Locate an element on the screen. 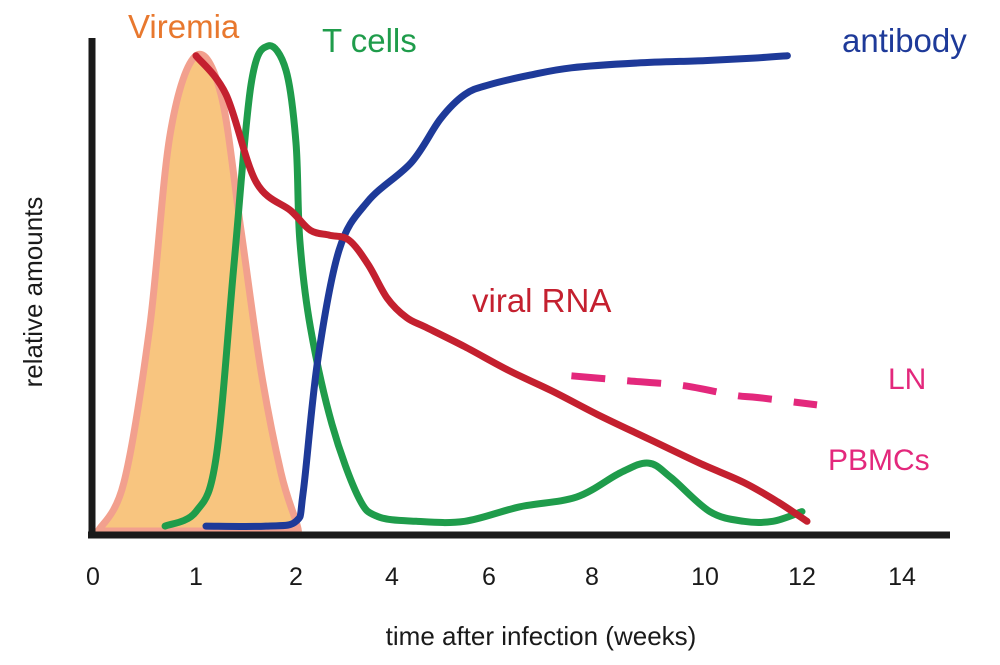  x-axis-label: time after infection (weeks) is located at coordinates (541, 636).